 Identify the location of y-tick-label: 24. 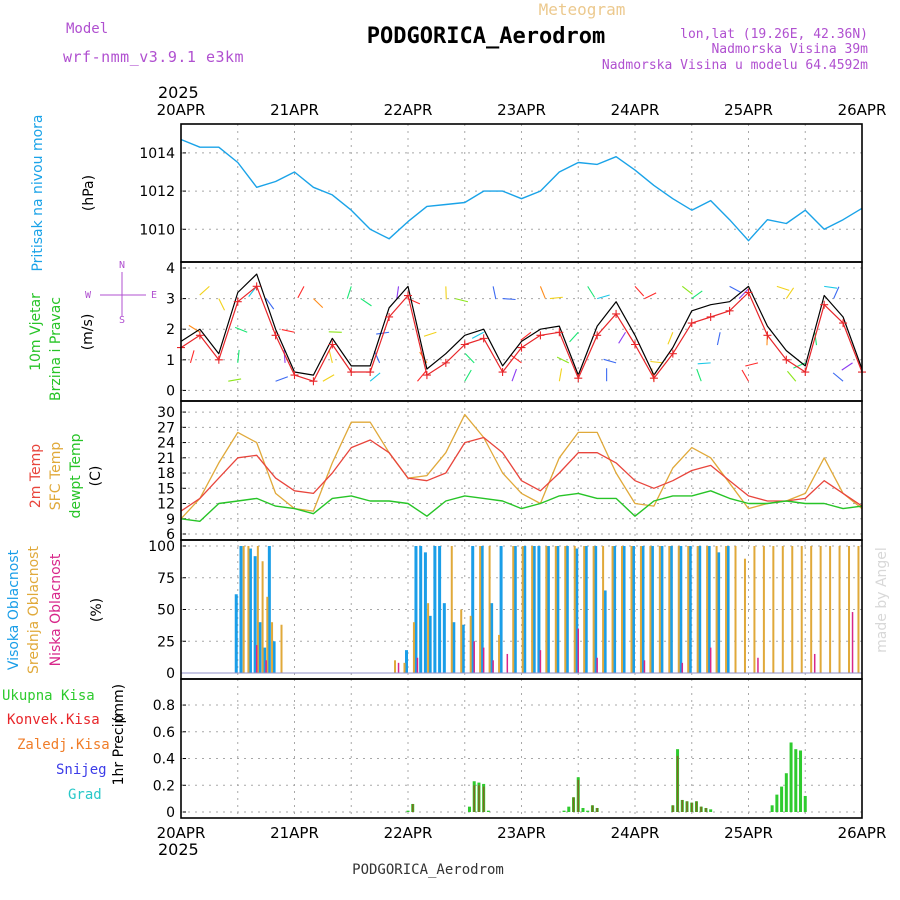
(166, 444).